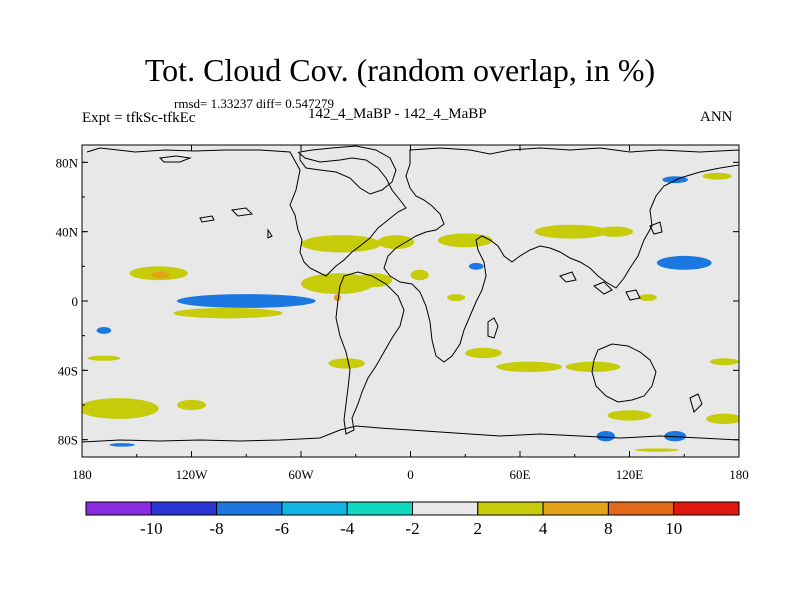  I want to click on x-tick-label-1: 120W, so click(192, 474).